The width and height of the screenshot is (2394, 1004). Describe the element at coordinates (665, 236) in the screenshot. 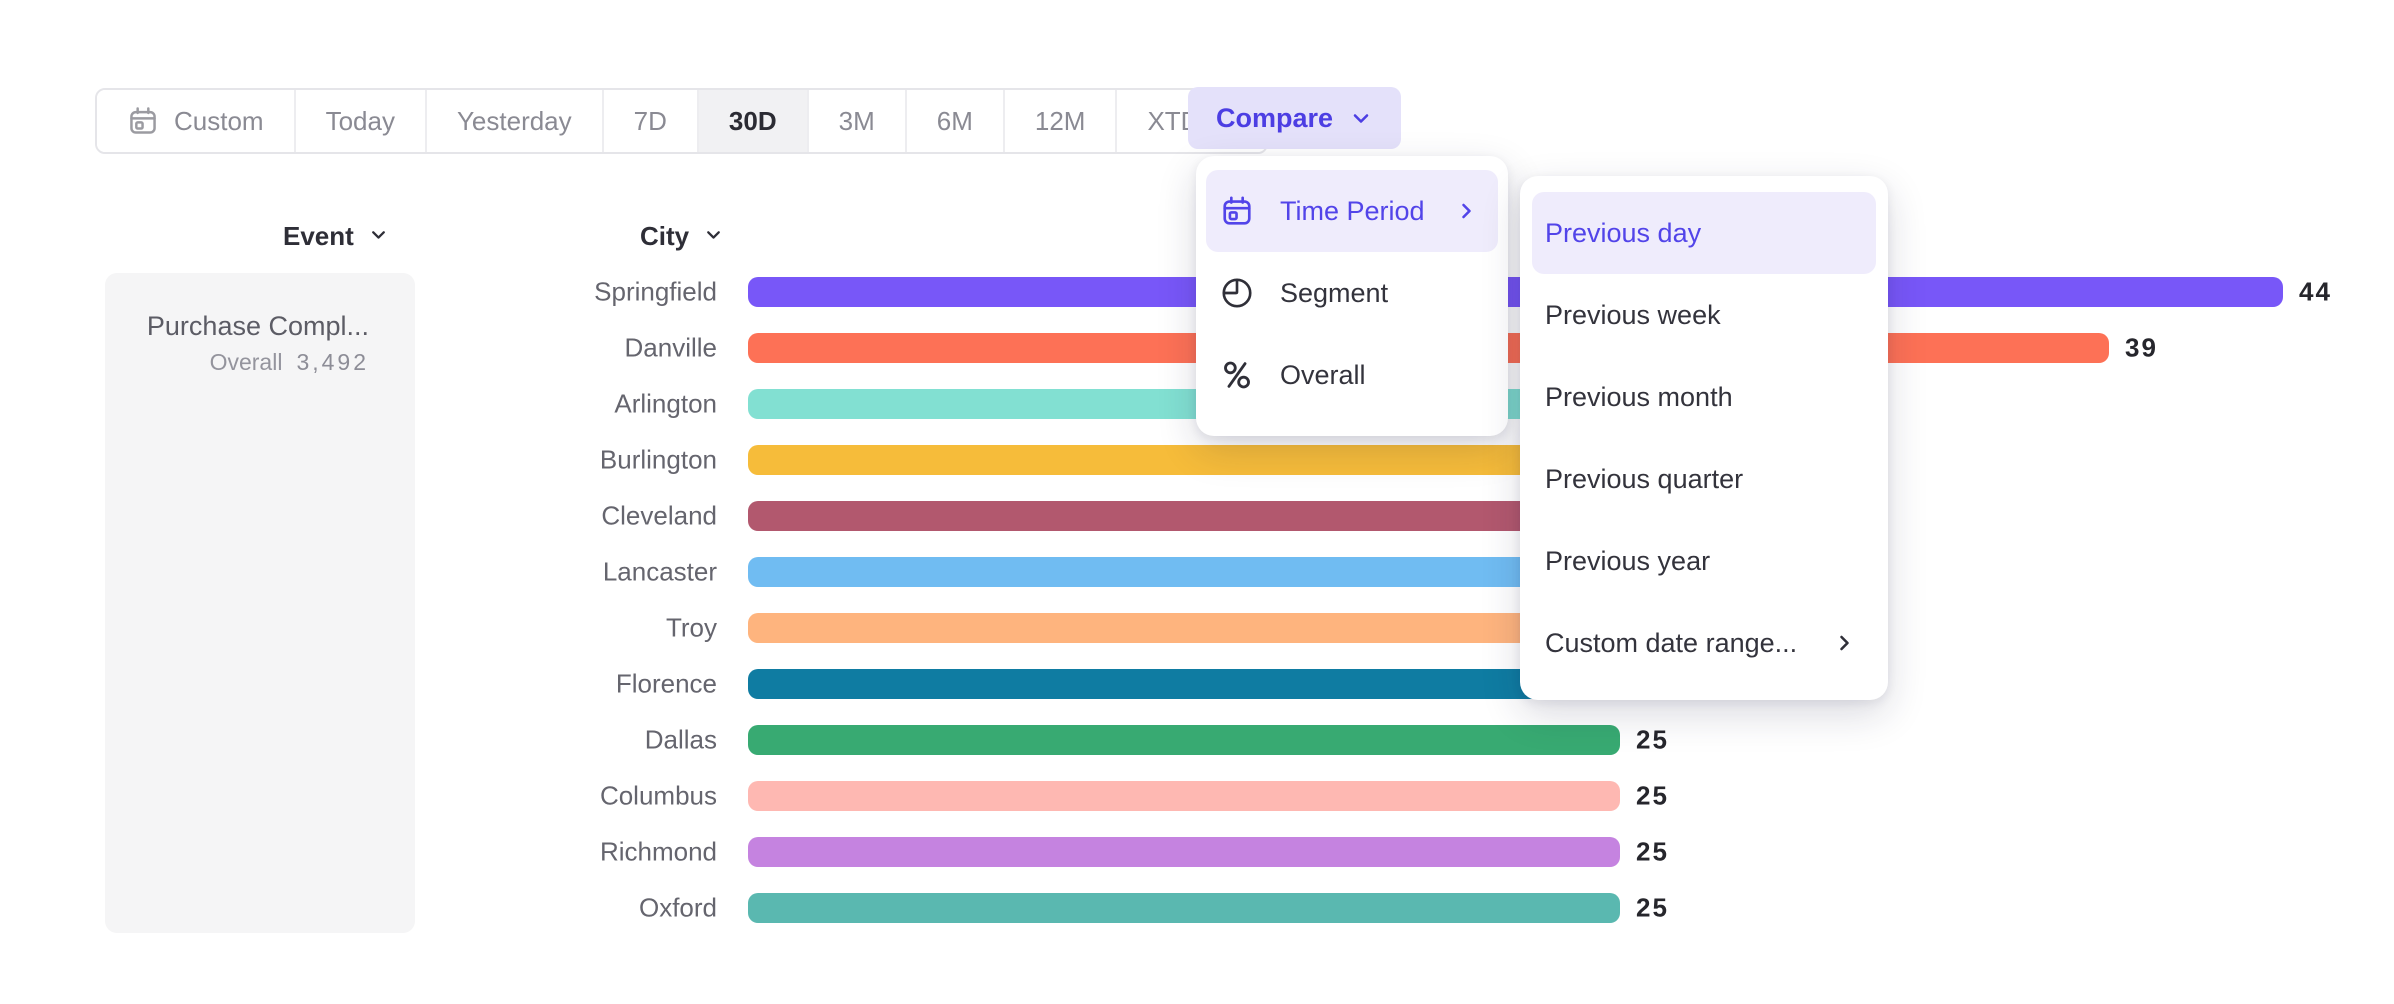

I see `city-column-header-label: City` at that location.